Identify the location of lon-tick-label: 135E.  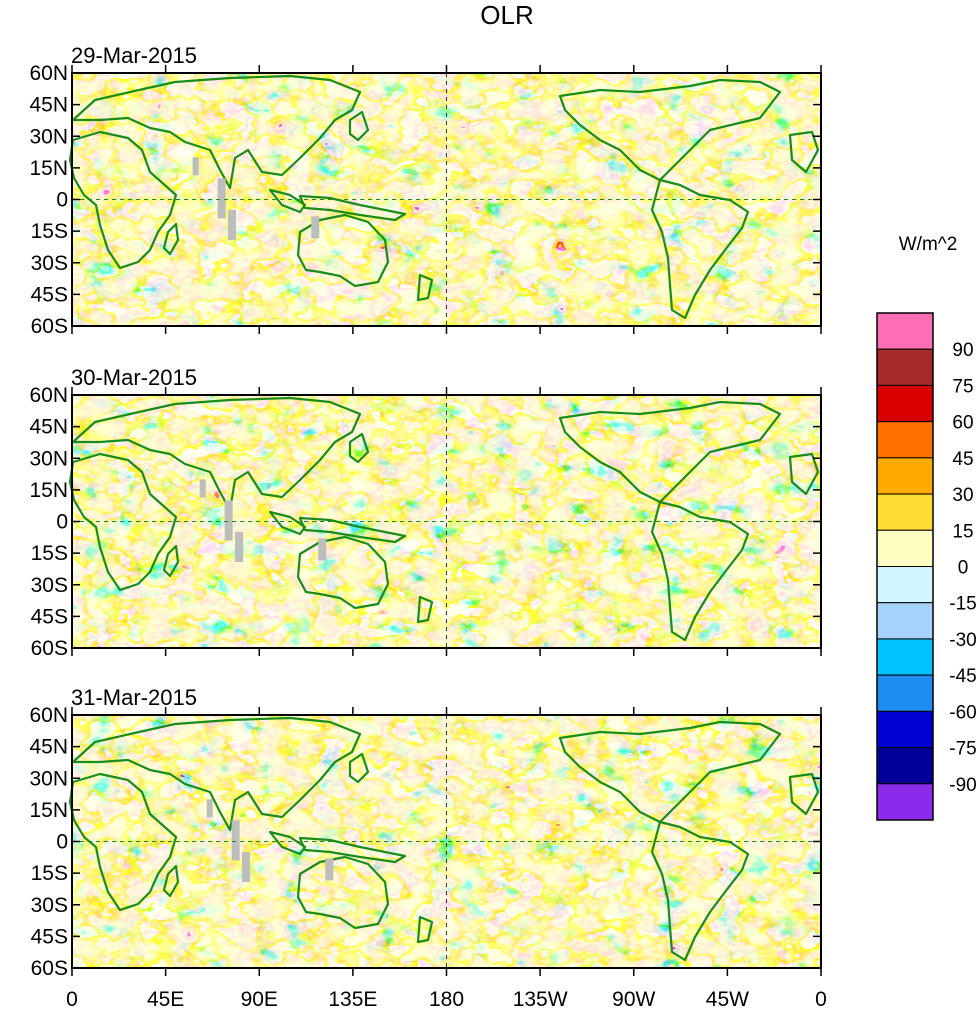
(352, 999).